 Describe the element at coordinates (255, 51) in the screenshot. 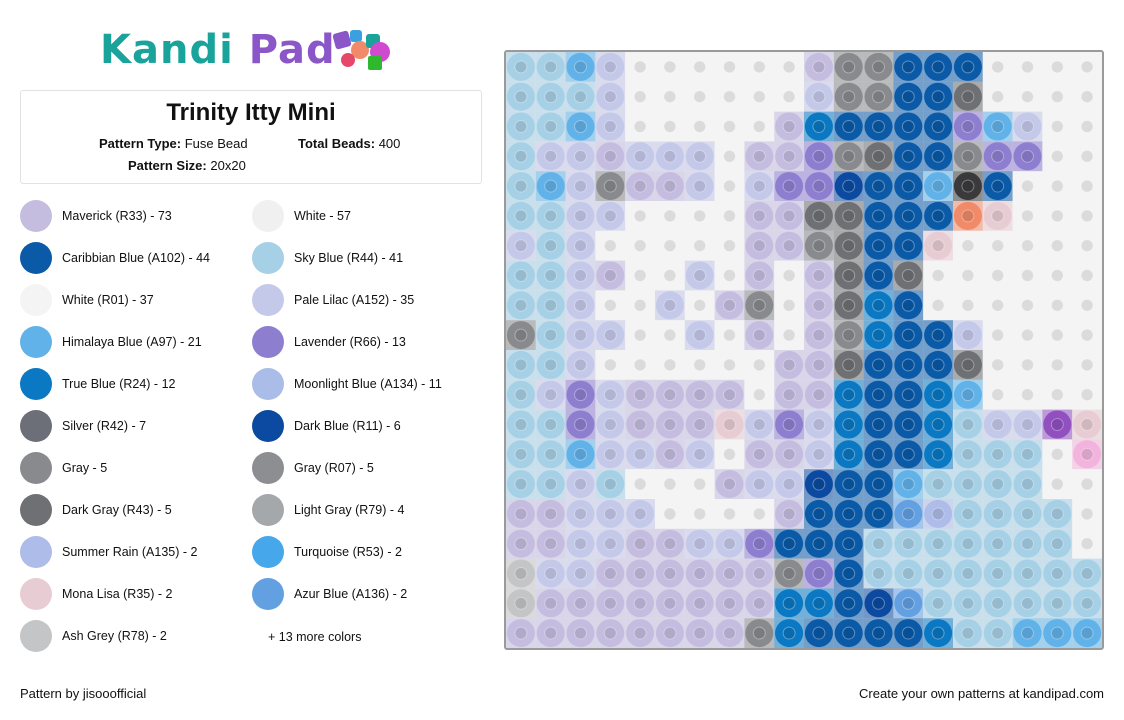

I see `kandipad-logo: Kandi Pad` at that location.